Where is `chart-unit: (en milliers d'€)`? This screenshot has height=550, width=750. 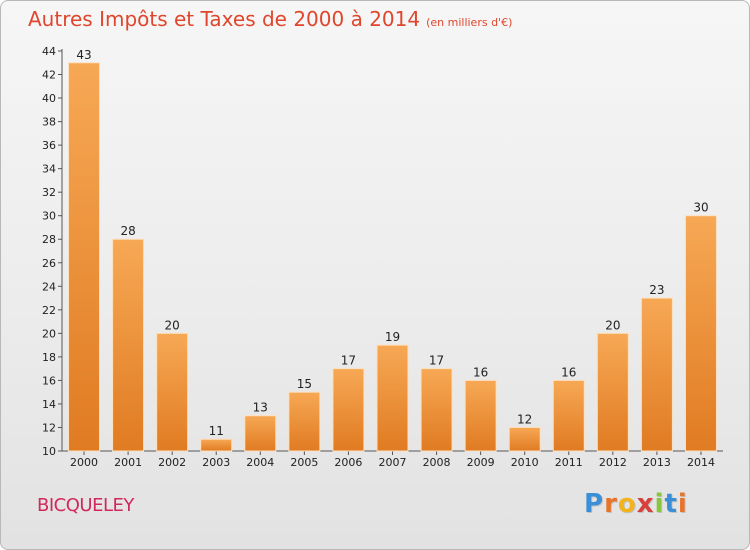 chart-unit: (en milliers d'€) is located at coordinates (469, 22).